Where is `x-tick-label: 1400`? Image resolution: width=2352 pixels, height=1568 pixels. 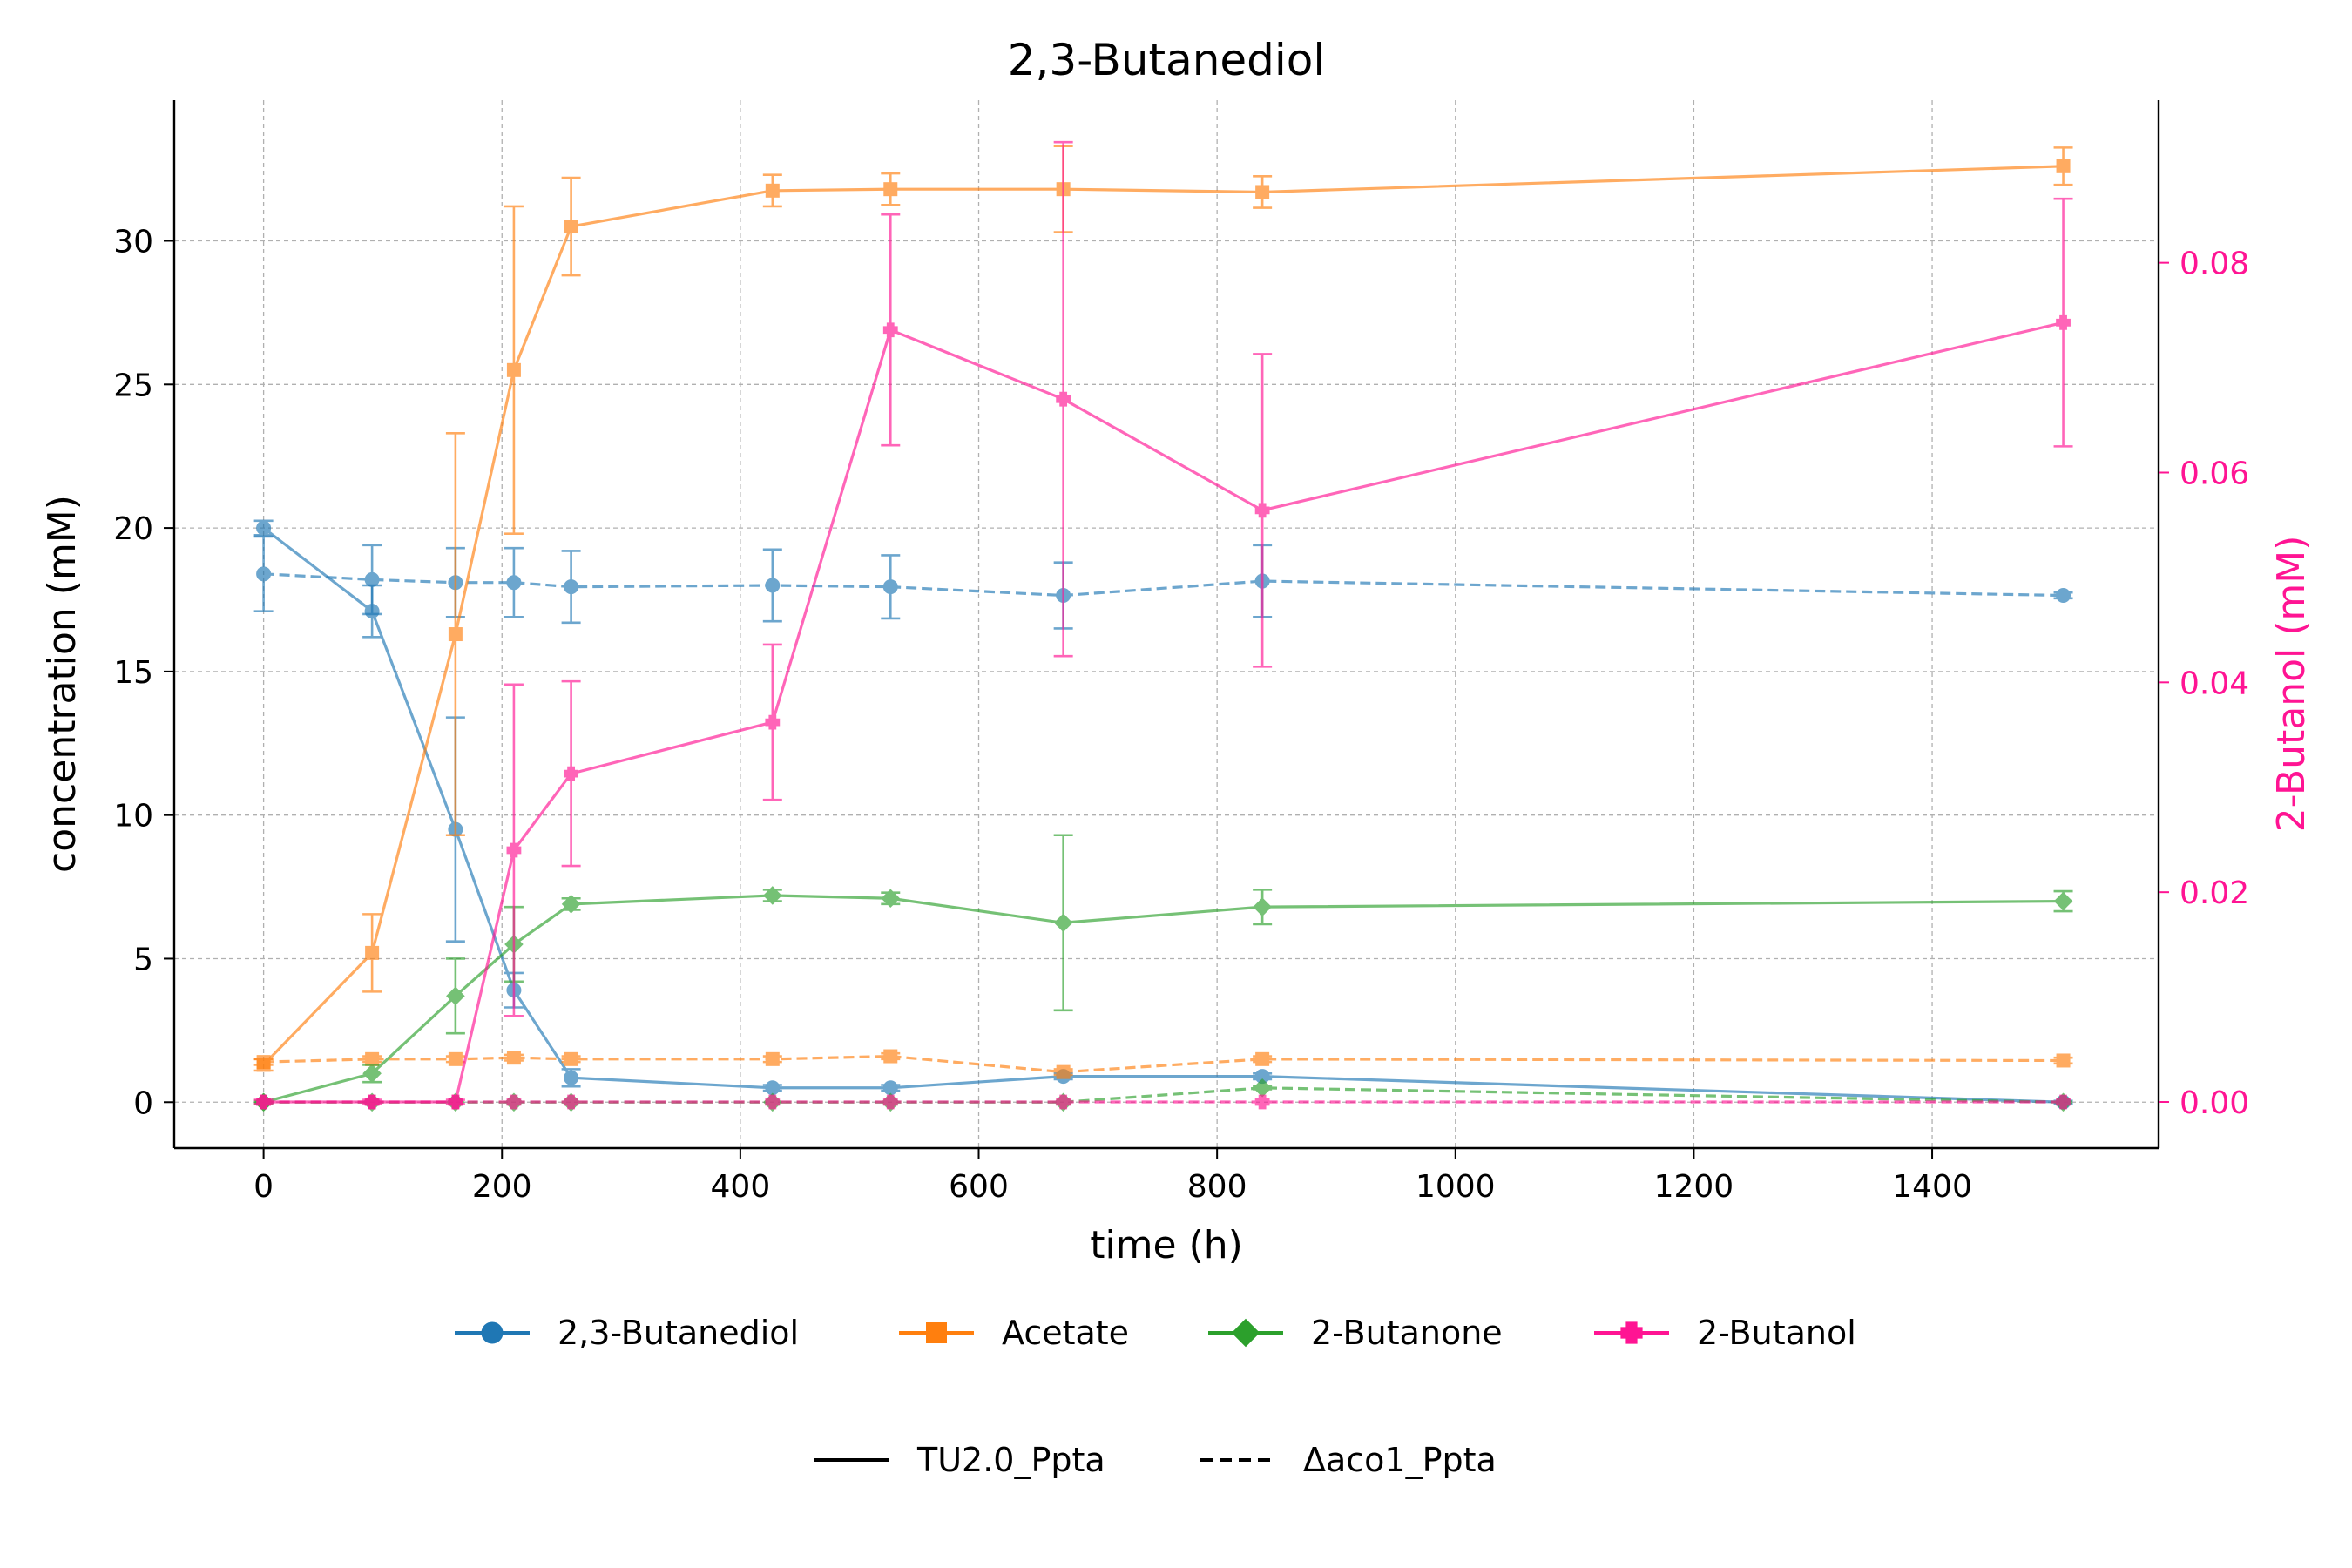 x-tick-label: 1400 is located at coordinates (1932, 1187).